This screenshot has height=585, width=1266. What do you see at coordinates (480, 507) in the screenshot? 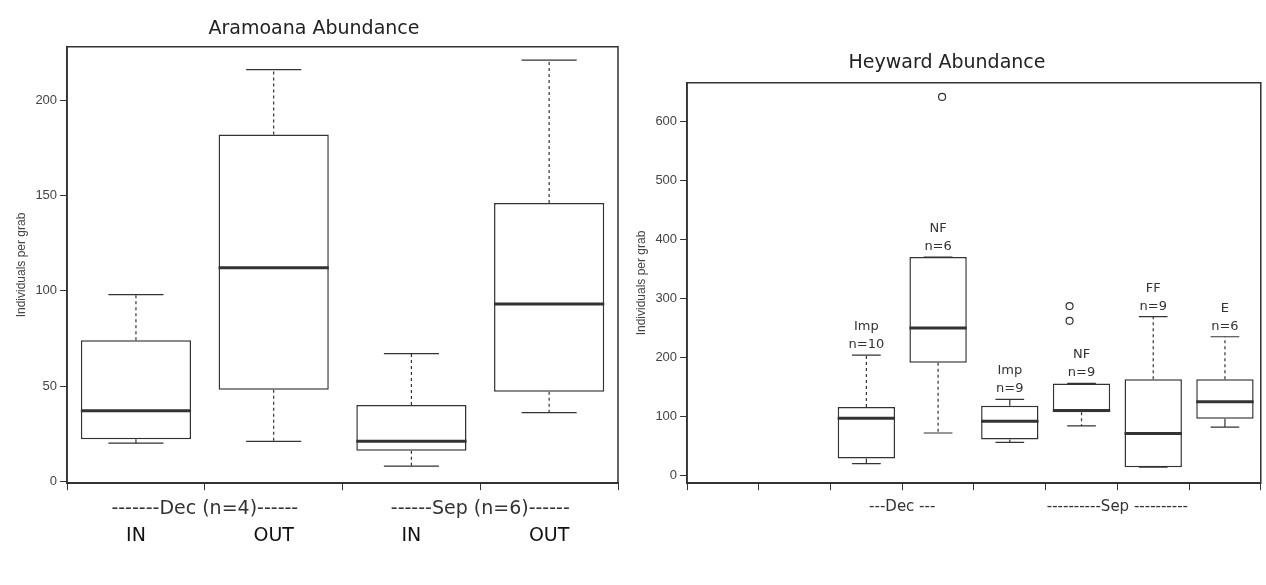
I see `text: ------Sep (n=6)------` at bounding box center [480, 507].